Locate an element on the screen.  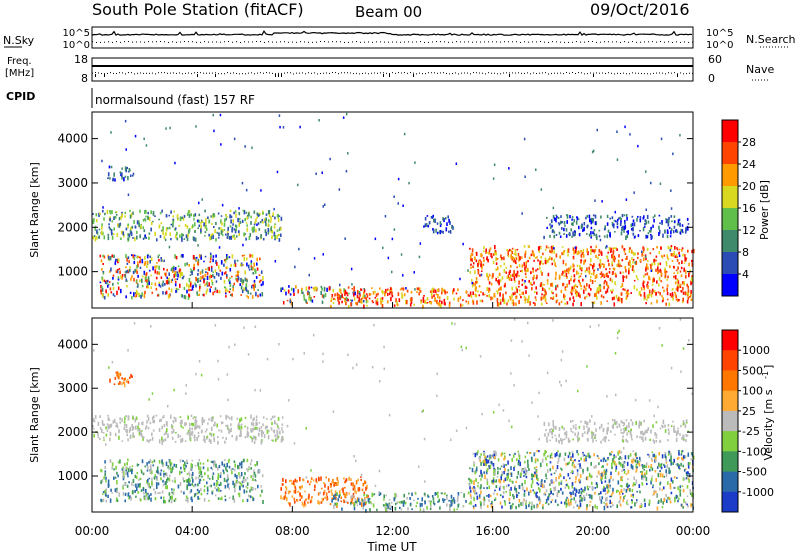
date-label: 09/Oct/2016 is located at coordinates (640, 9).